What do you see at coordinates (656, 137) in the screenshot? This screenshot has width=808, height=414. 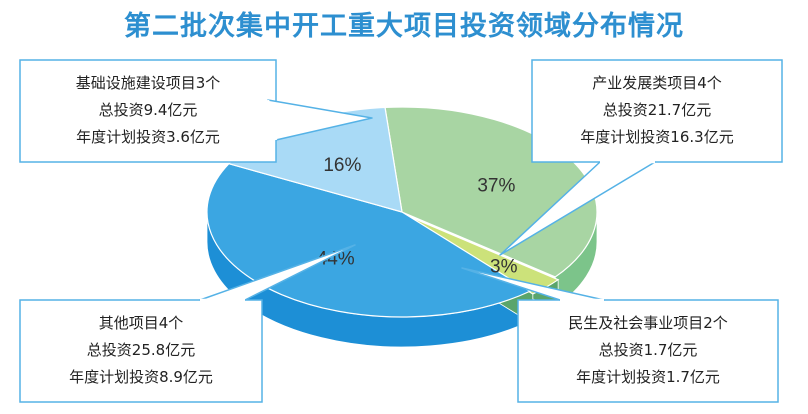 I see `callout-line-2: 年度计划投资16.3亿元` at bounding box center [656, 137].